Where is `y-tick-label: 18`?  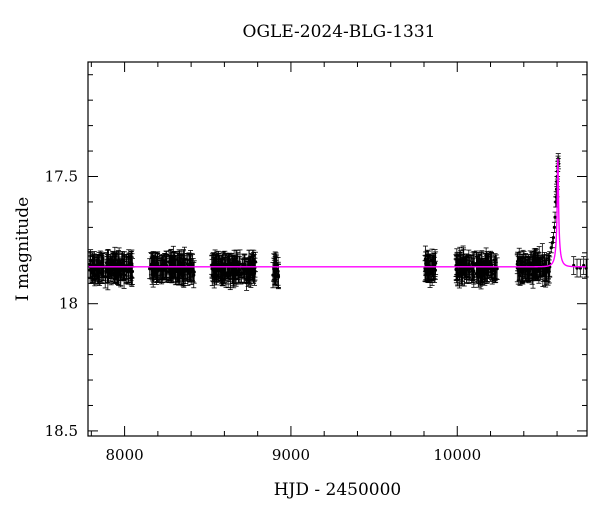
y-tick-label: 18 is located at coordinates (68, 304).